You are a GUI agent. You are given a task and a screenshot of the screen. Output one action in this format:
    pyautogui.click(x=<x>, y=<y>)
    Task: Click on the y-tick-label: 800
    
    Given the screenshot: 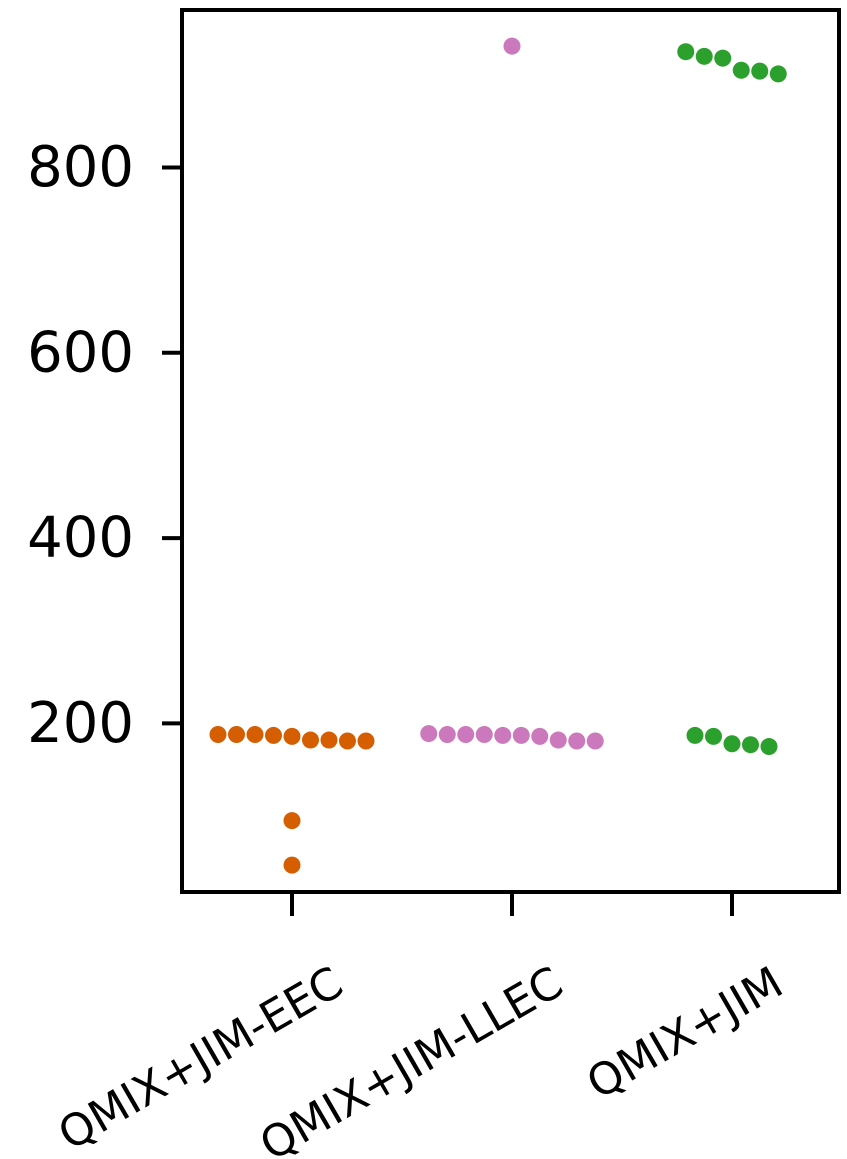 What is the action you would take?
    pyautogui.click(x=80, y=167)
    